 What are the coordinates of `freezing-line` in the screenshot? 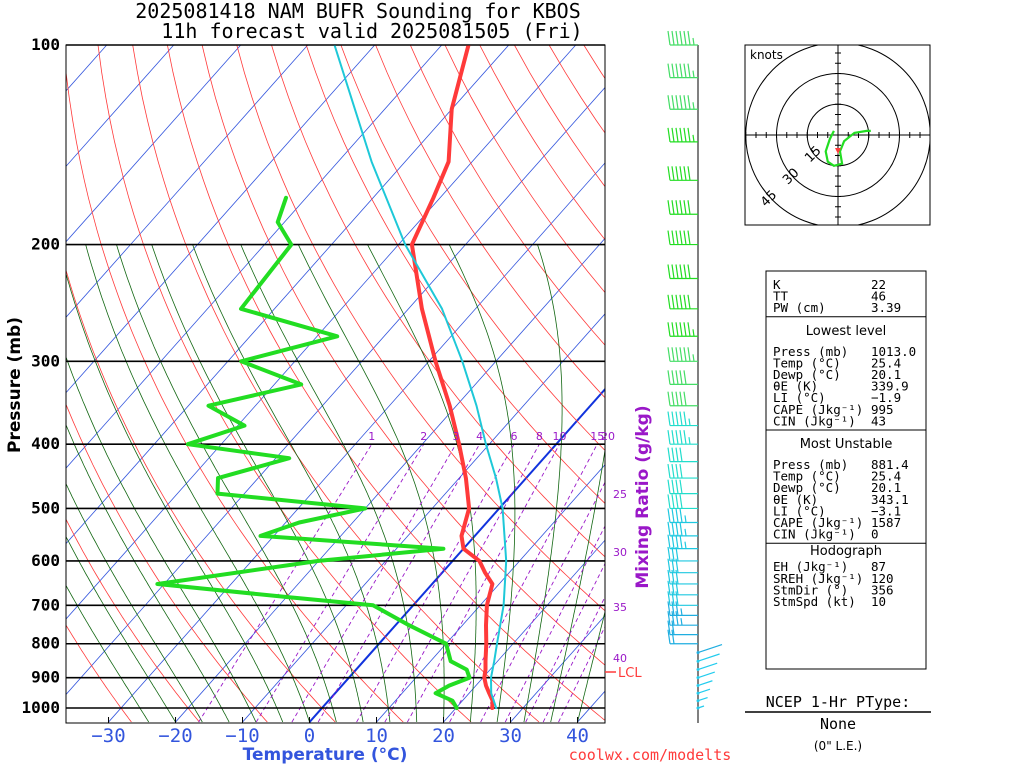 It's located at (456, 555).